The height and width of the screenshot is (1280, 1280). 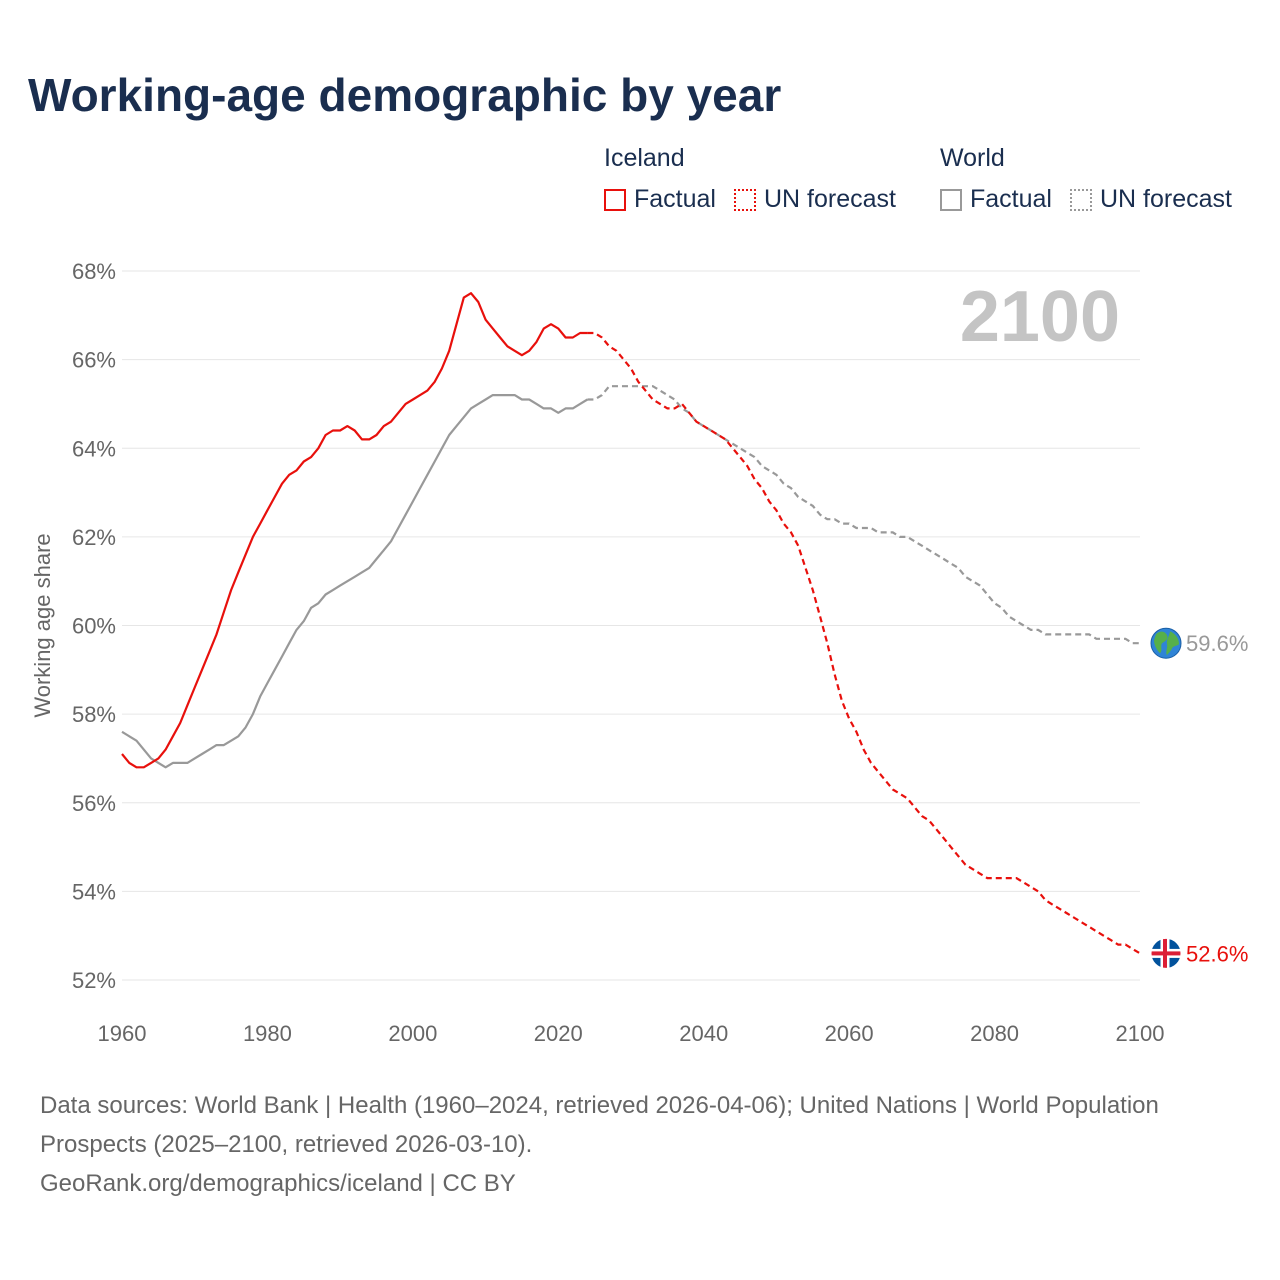 I want to click on y-tick-label: 58%, so click(x=94, y=714).